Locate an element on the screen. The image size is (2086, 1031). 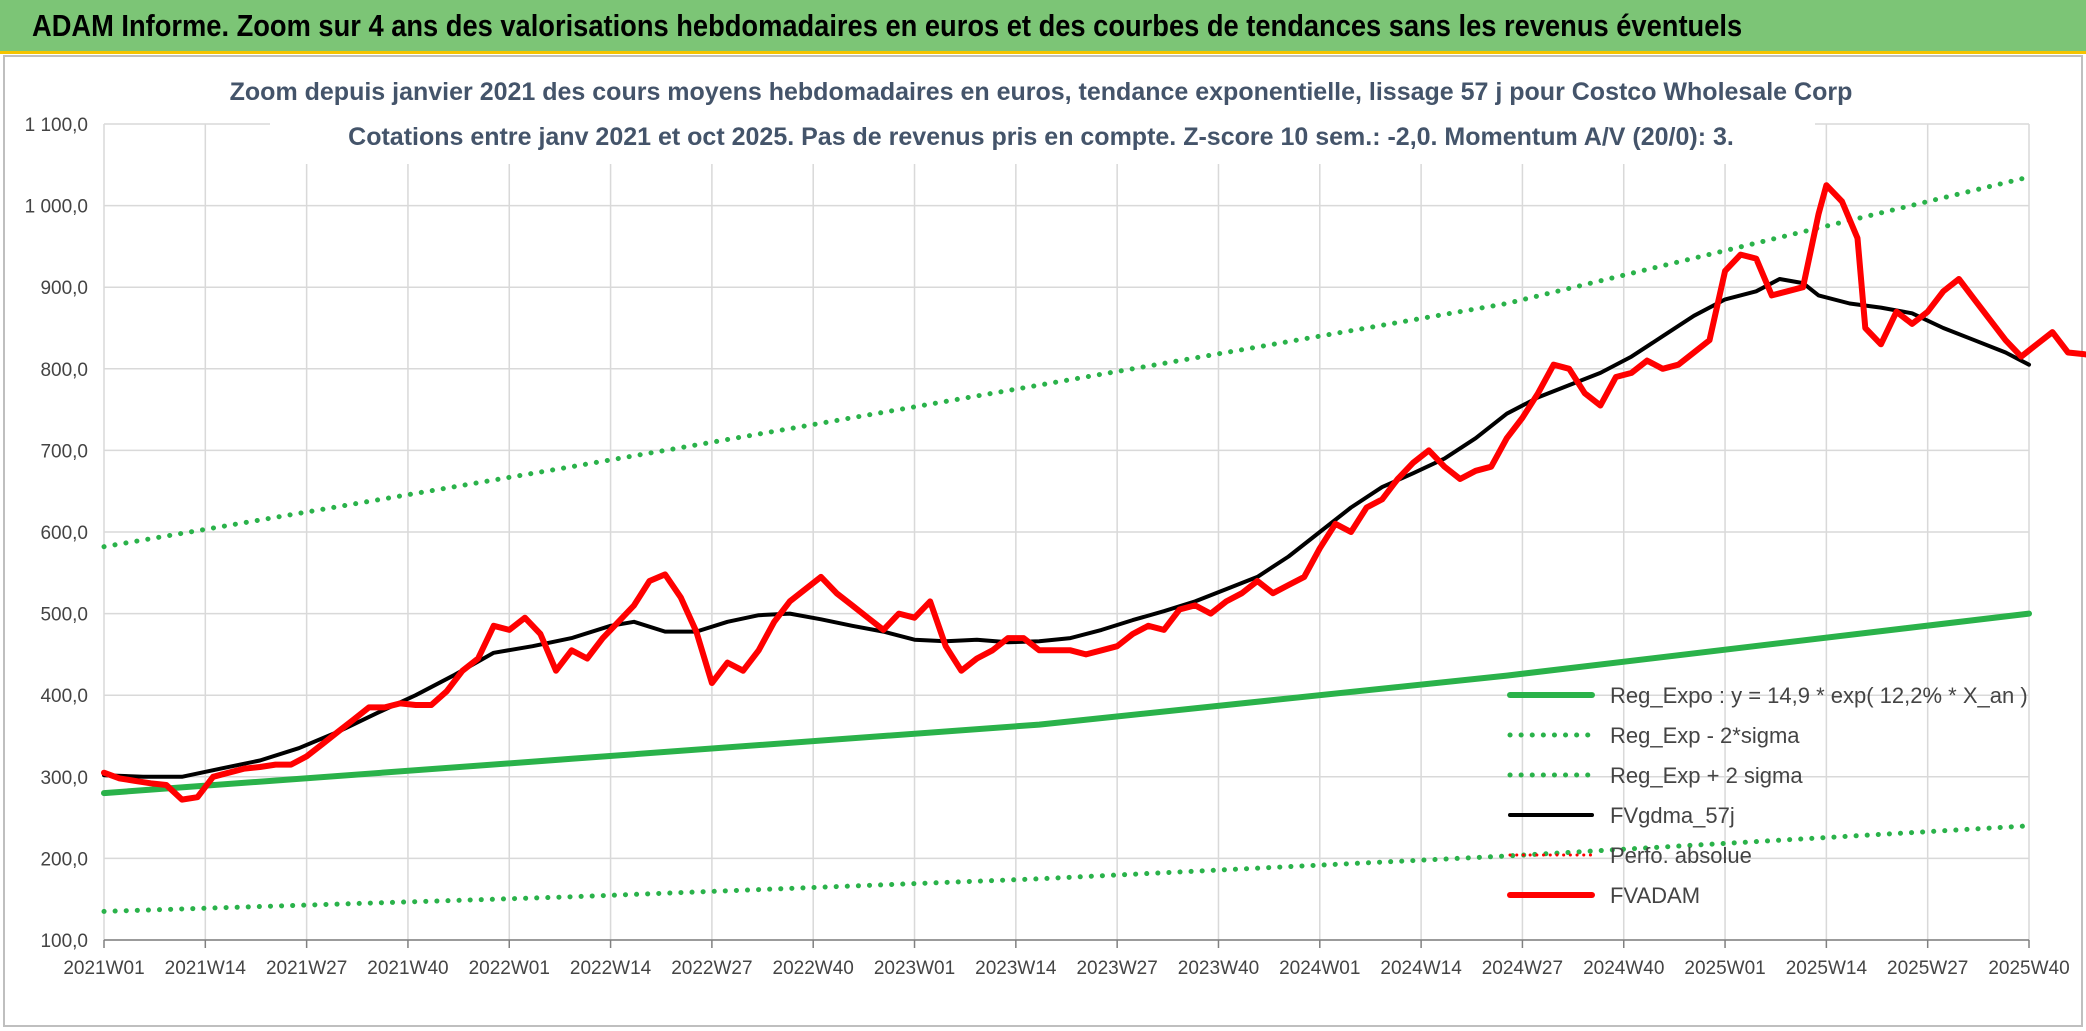
y-tick-label: 400,0 is located at coordinates (64, 696).